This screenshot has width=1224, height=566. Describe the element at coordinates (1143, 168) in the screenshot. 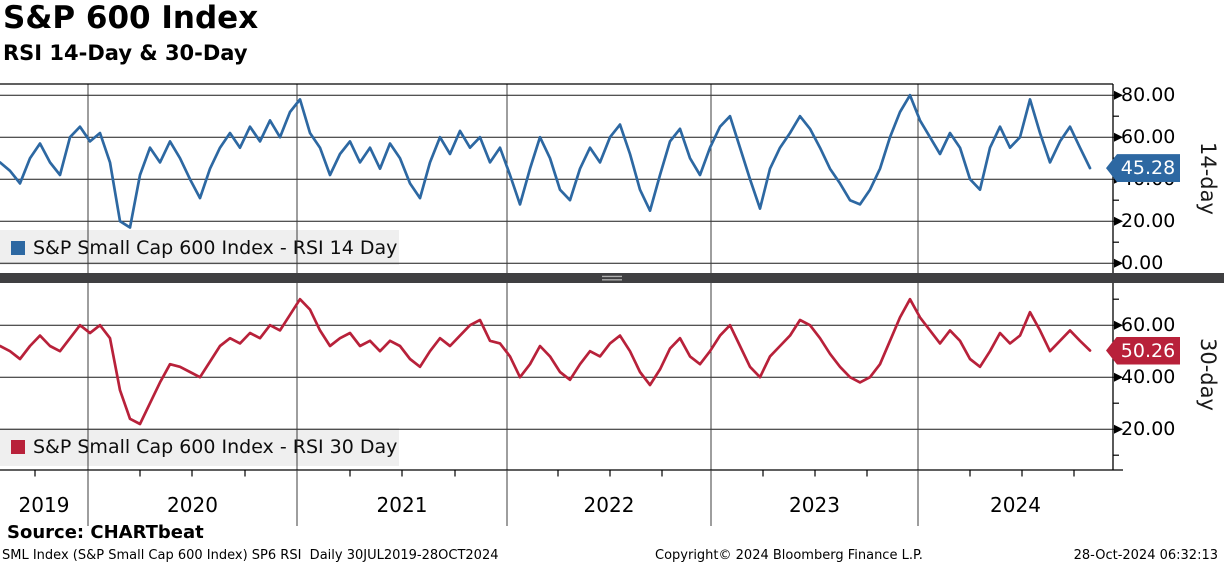

I see `last-value-badge-14-day: 45.28` at that location.